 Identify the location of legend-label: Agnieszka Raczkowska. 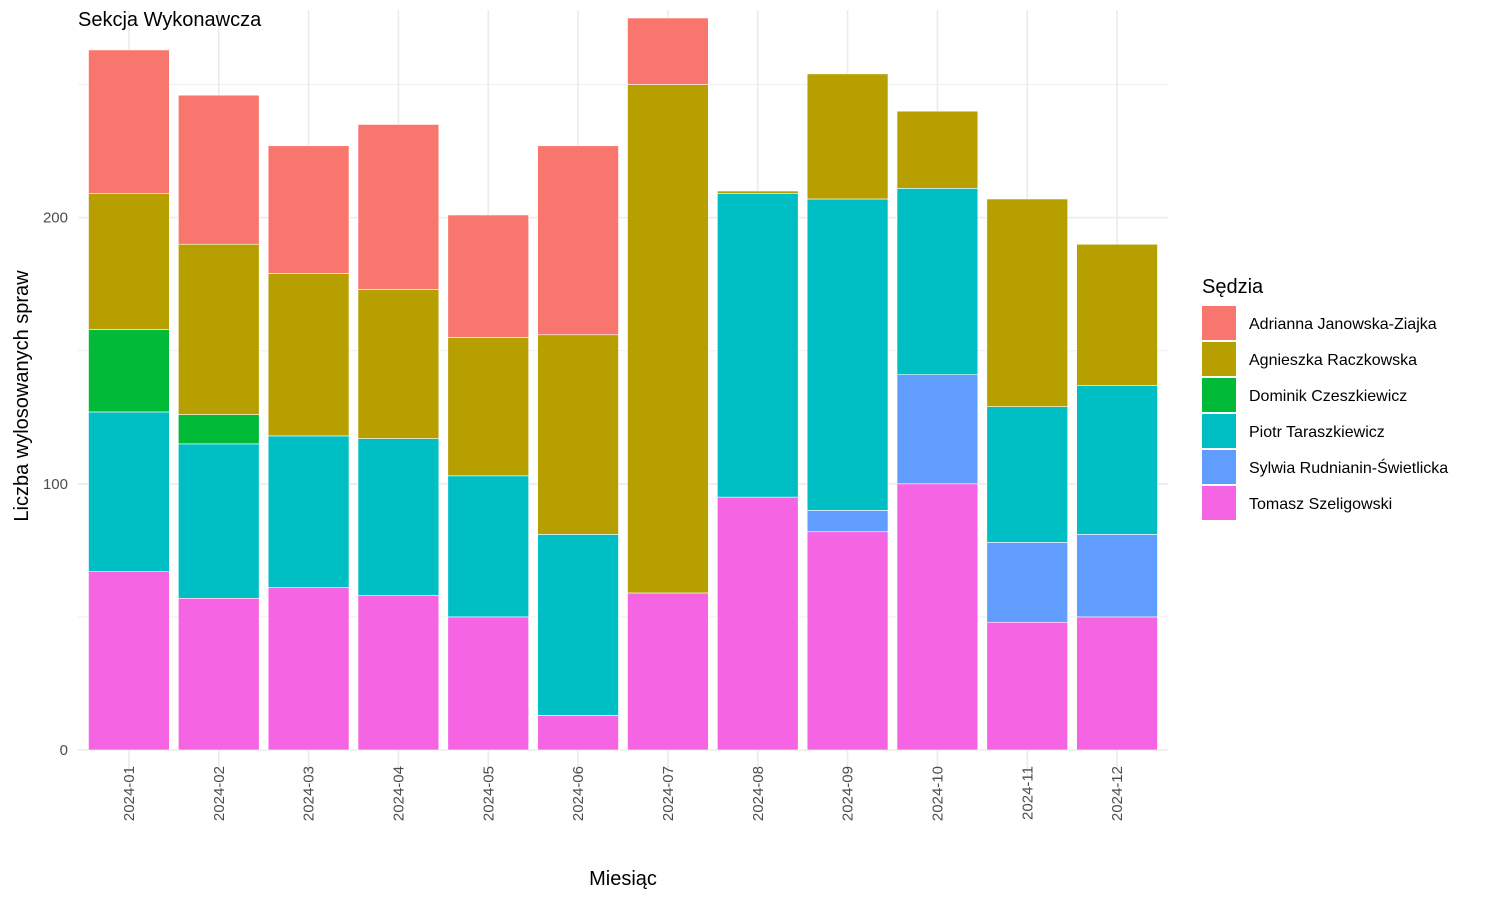
(1333, 360).